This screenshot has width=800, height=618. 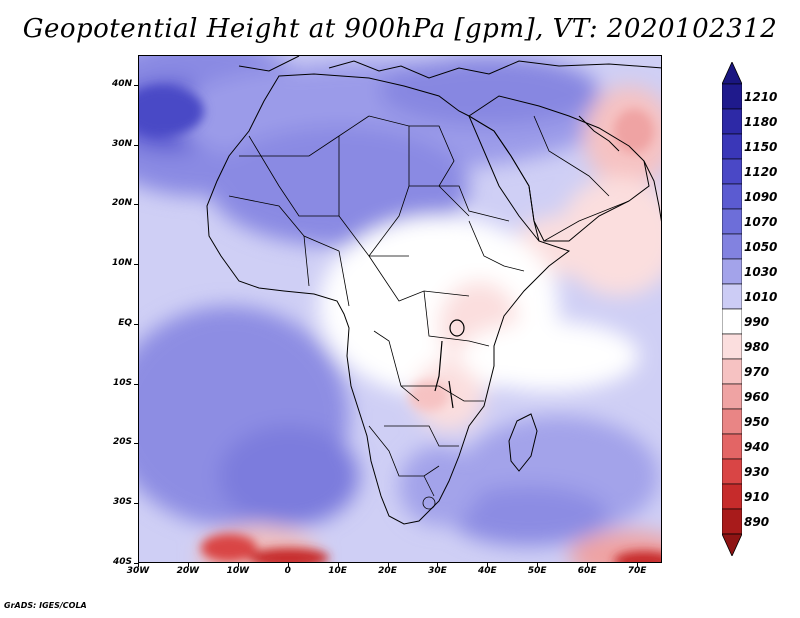 I want to click on lat-tick-label: 20S, so click(x=122, y=442).